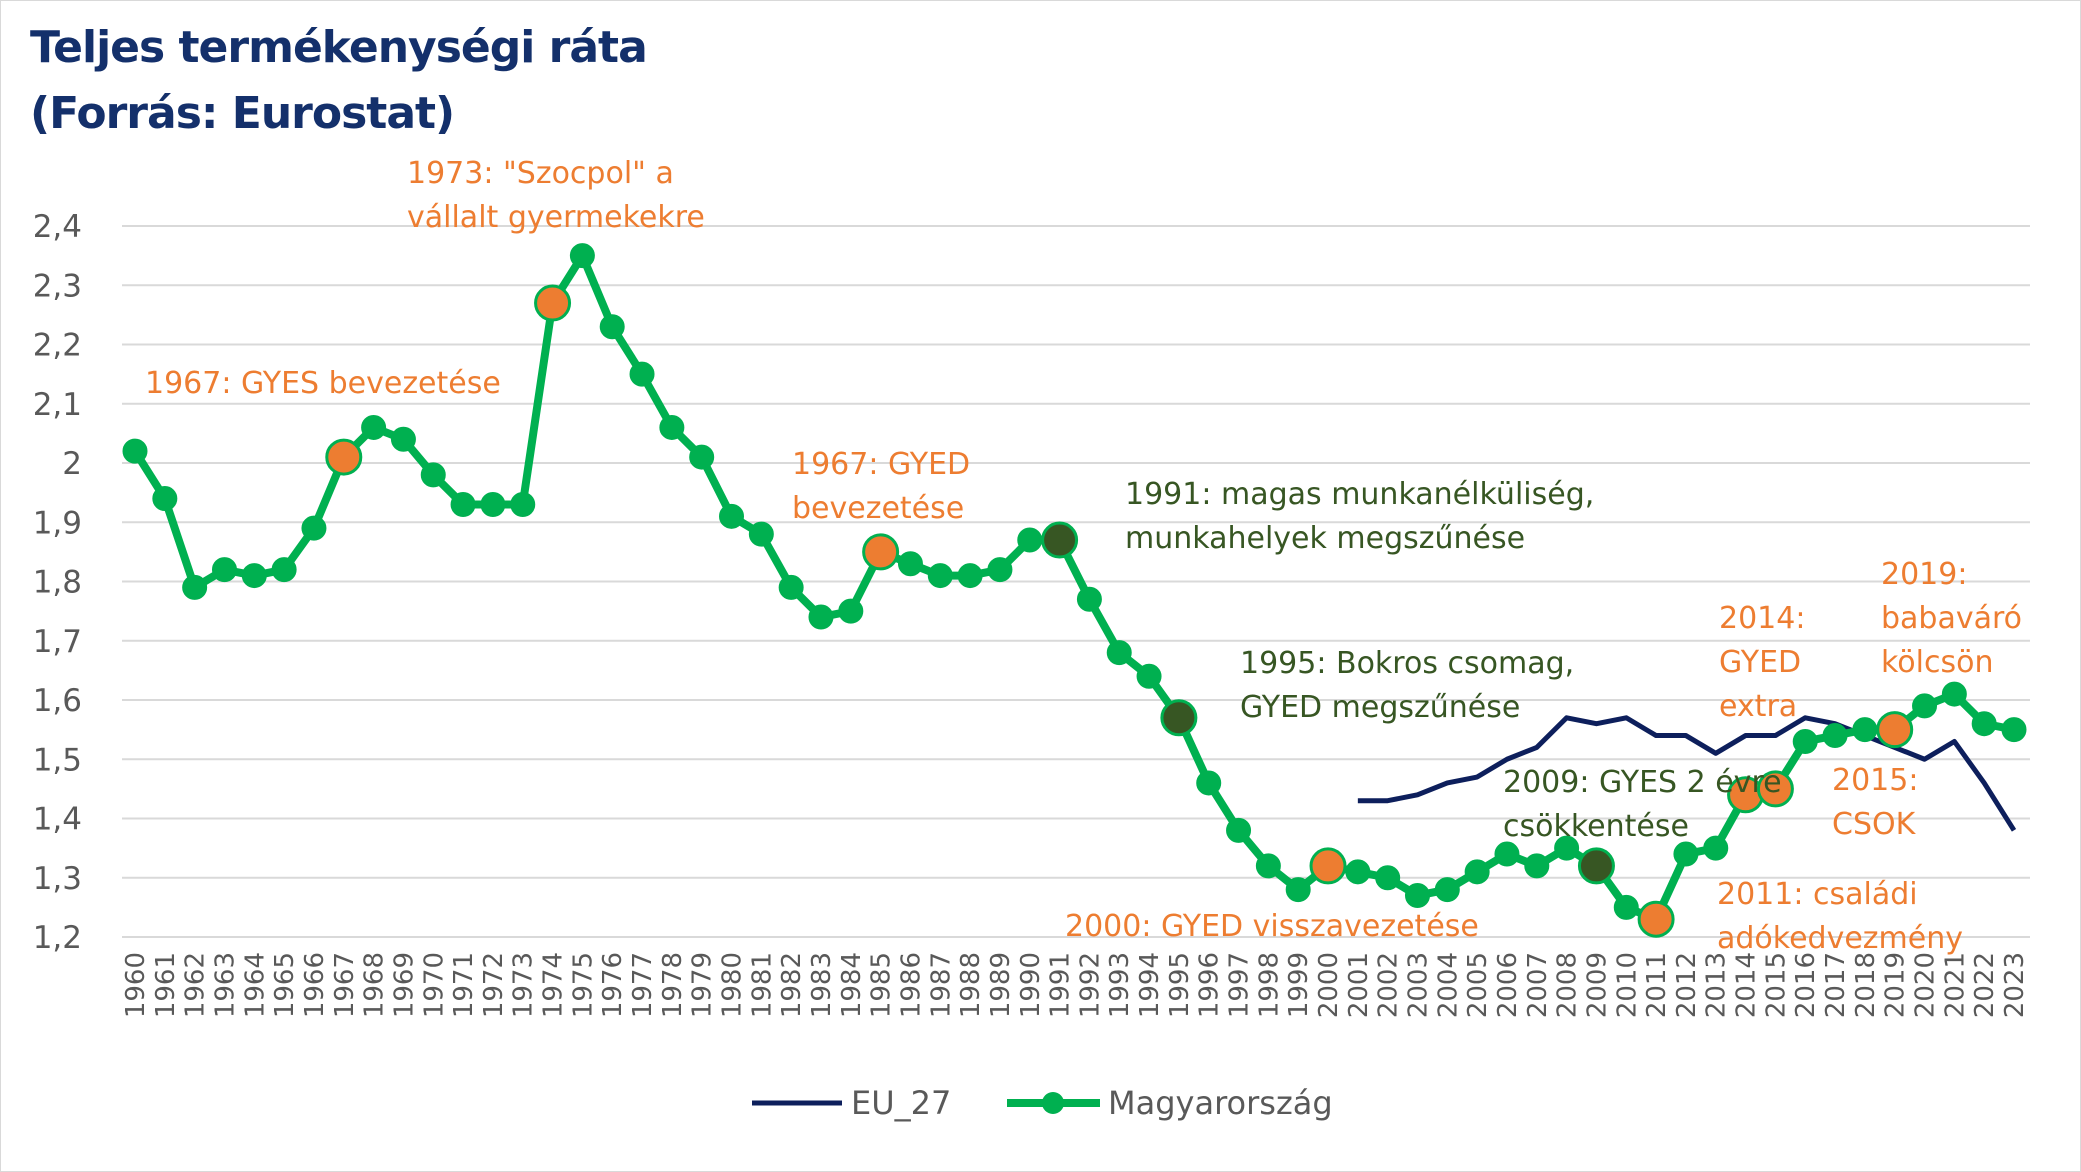 The height and width of the screenshot is (1172, 2081). What do you see at coordinates (166, 985) in the screenshot?
I see `x-tick-label: 1961` at bounding box center [166, 985].